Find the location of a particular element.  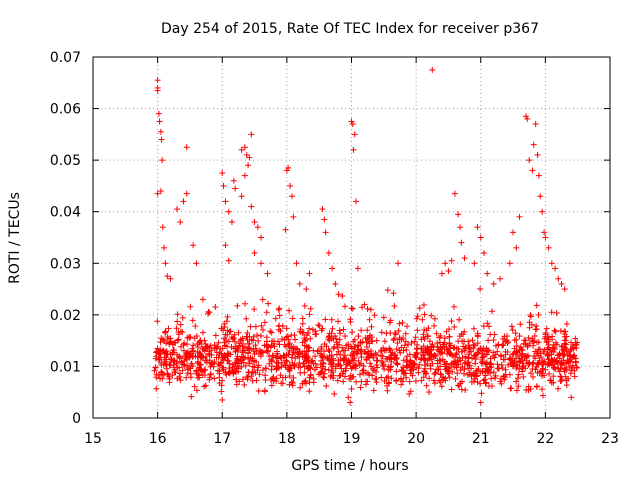

y-tick-label: 0.06 is located at coordinates (65, 110).